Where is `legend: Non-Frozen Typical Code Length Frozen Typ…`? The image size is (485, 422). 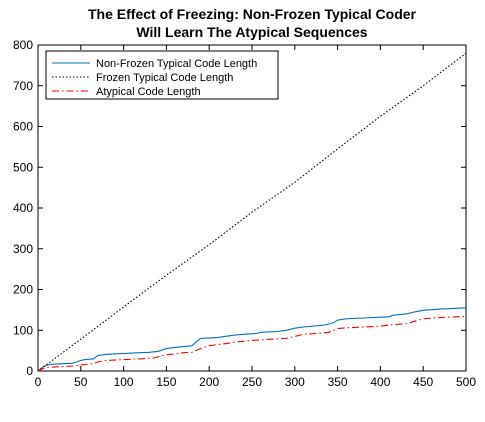 legend: Non-Frozen Typical Code Length Frozen Typ… is located at coordinates (162, 75).